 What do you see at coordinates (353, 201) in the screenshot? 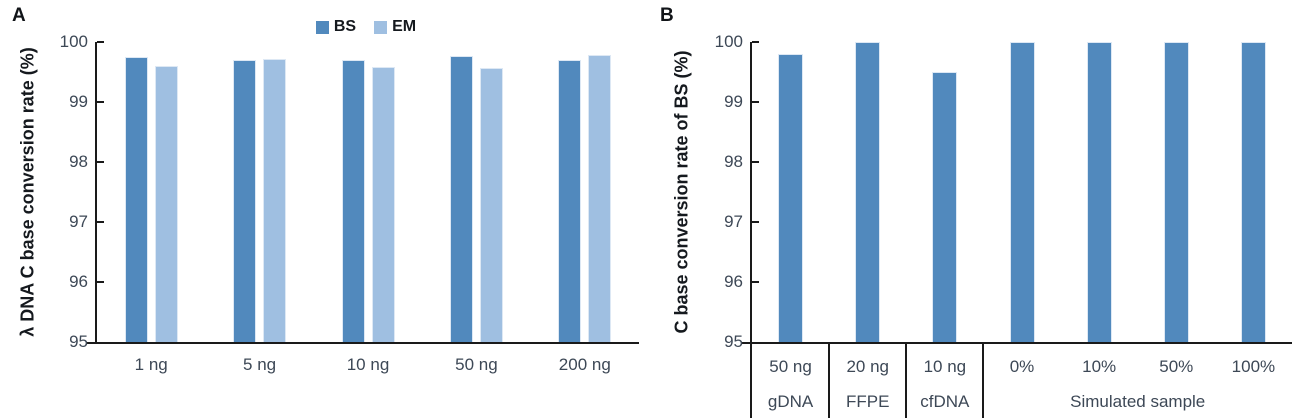
I see `bar-bs-10-ng` at bounding box center [353, 201].